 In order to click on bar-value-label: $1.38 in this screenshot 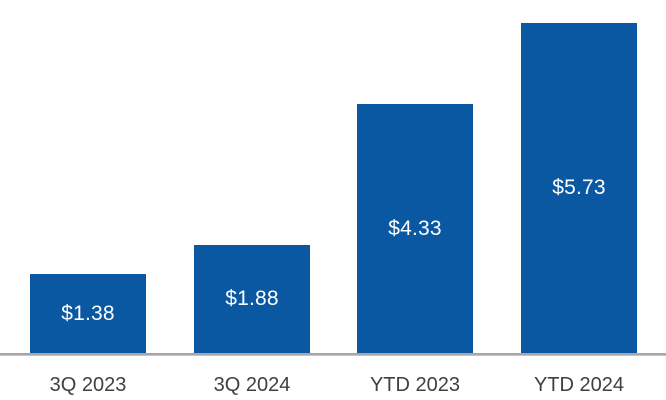, I will do `click(88, 313)`.